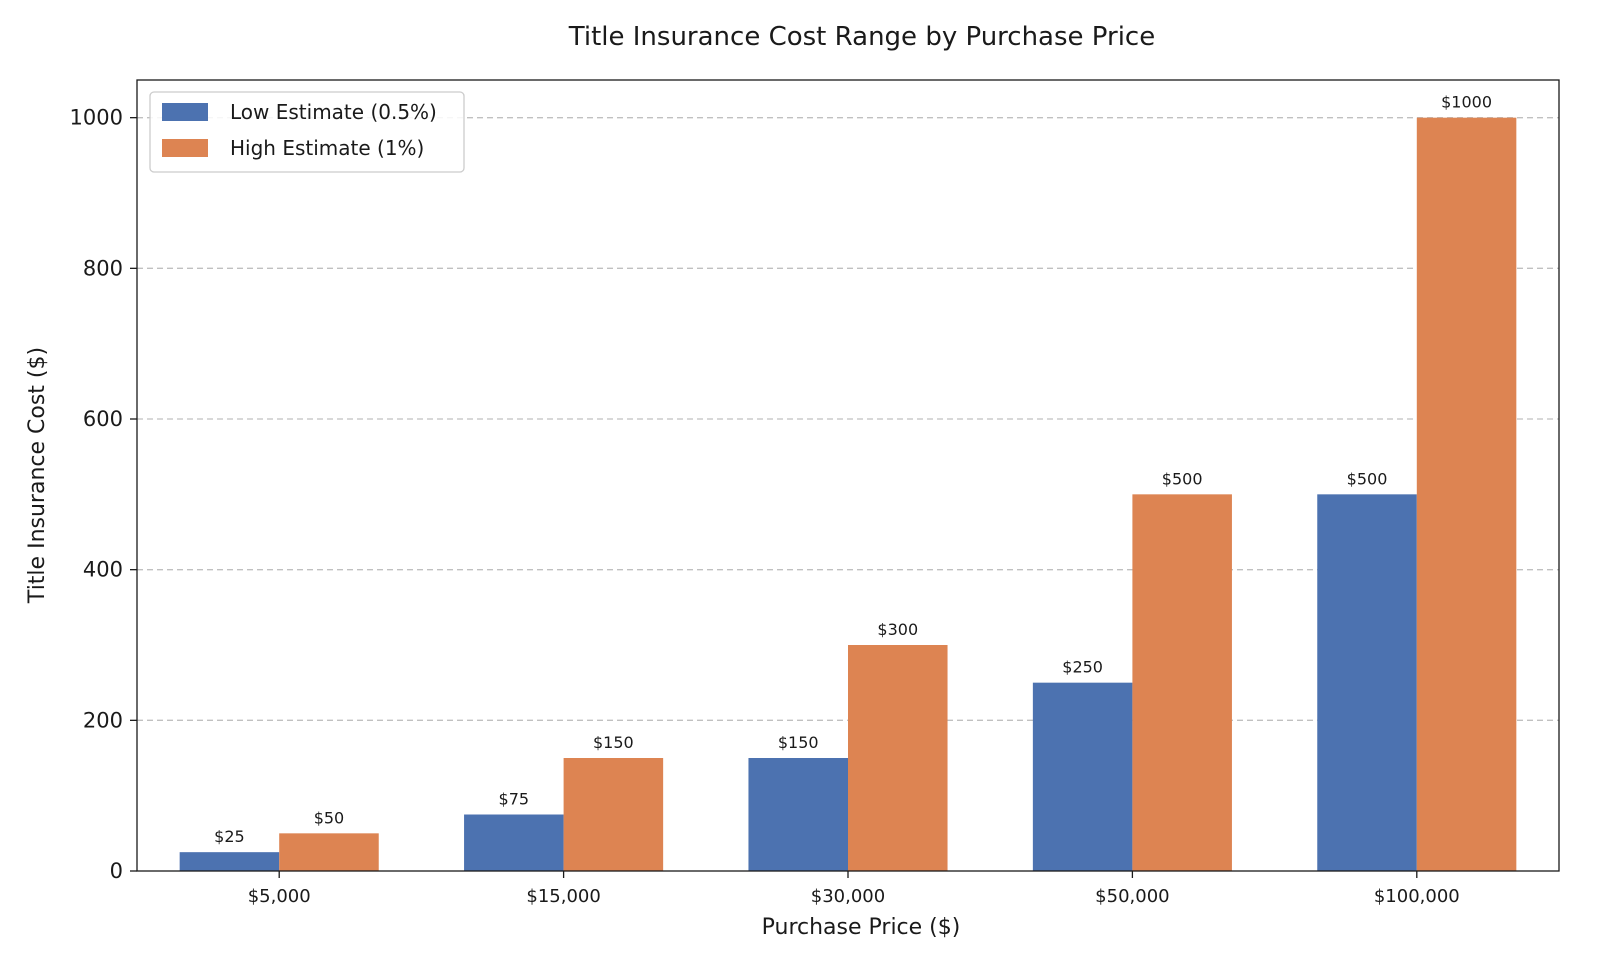  I want to click on y-tick-label: 1000, so click(96, 118).